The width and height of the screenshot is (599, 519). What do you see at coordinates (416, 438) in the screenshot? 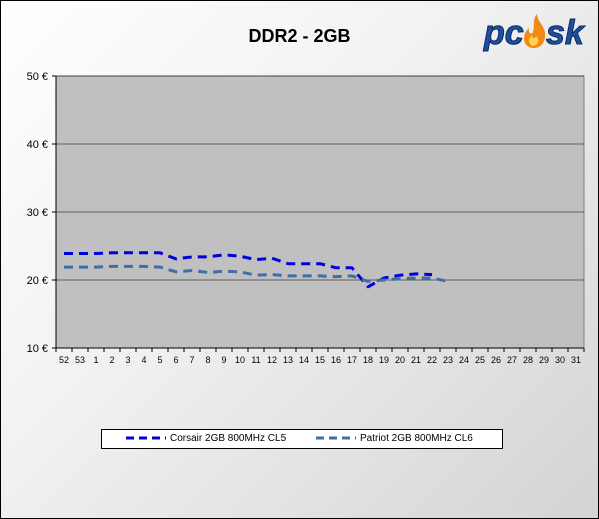
I see `legend-label-patriot: Patriot 2GB 800MHz CL6` at bounding box center [416, 438].